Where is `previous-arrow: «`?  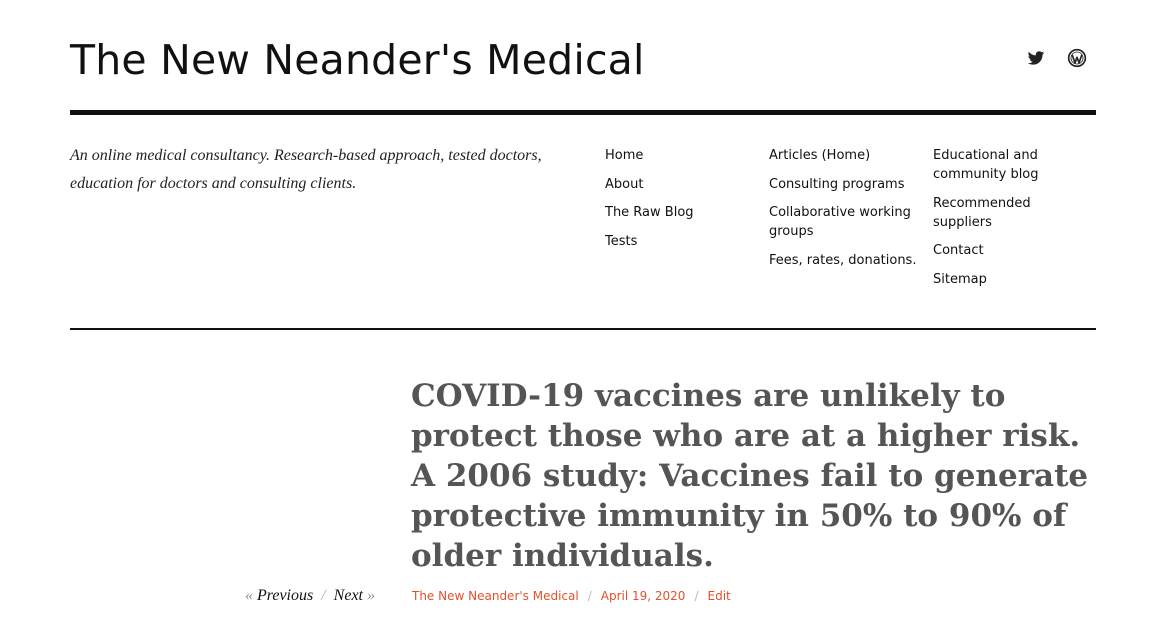
previous-arrow: « is located at coordinates (248, 595).